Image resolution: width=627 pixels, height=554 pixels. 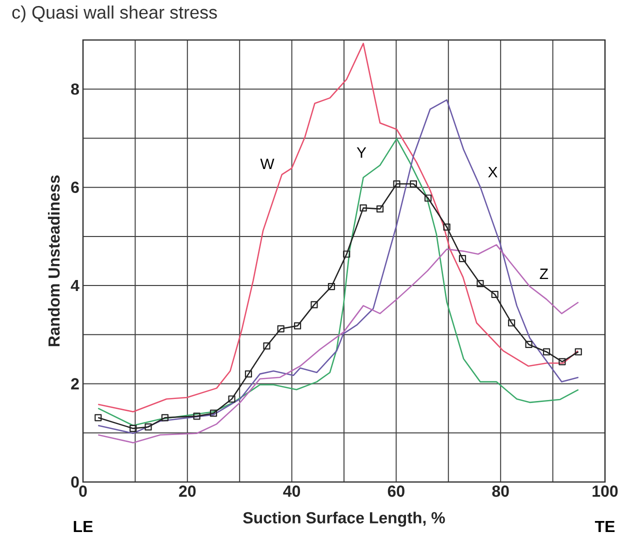 I want to click on x-tick-label: 100, so click(x=605, y=491).